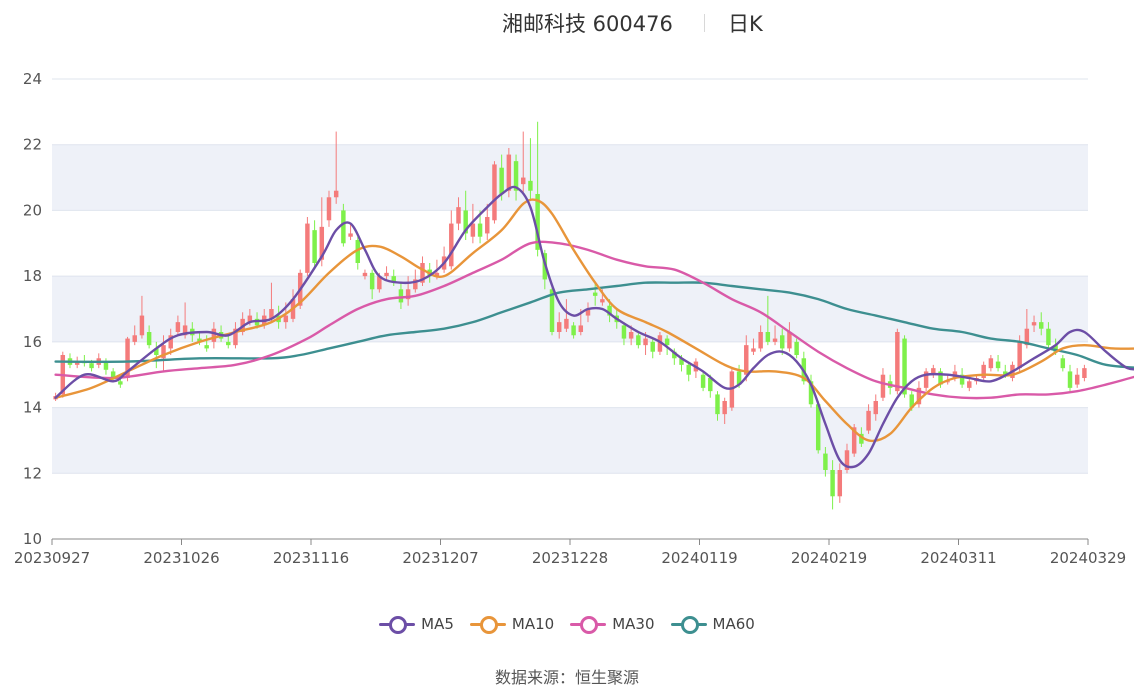 The width and height of the screenshot is (1134, 689). What do you see at coordinates (704, 23) in the screenshot?
I see `title-divider` at bounding box center [704, 23].